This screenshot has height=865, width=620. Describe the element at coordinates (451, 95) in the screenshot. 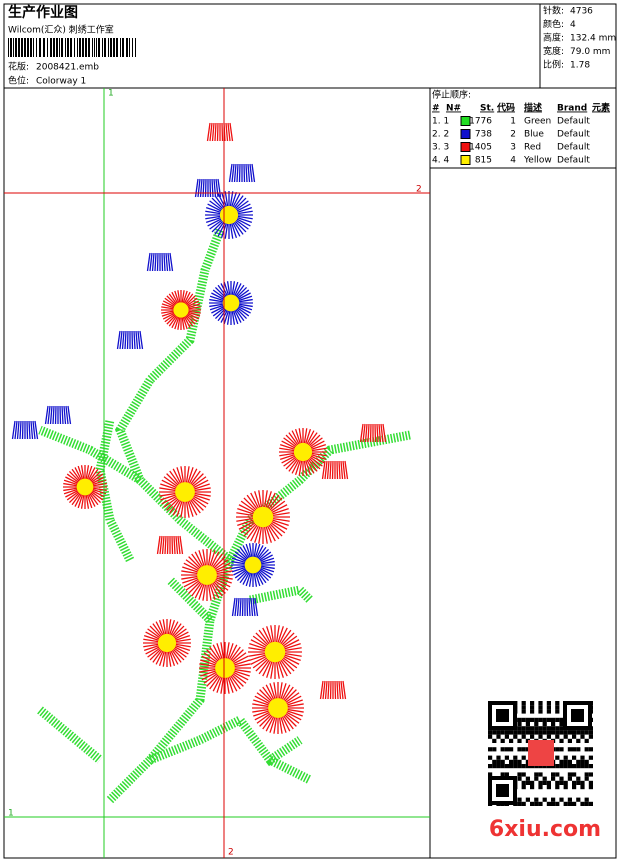

I see `table-title: 停止顺序:` at that location.